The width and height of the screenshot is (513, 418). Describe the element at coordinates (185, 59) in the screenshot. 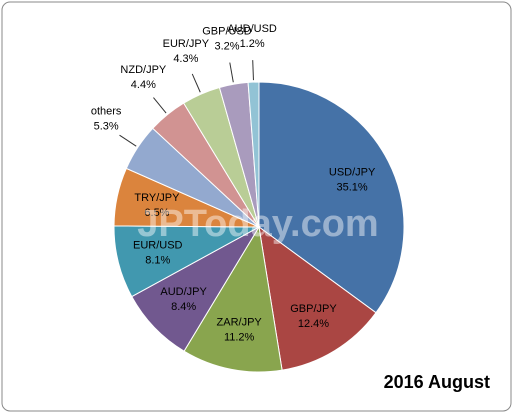

I see `slice-value: 4.3%` at that location.